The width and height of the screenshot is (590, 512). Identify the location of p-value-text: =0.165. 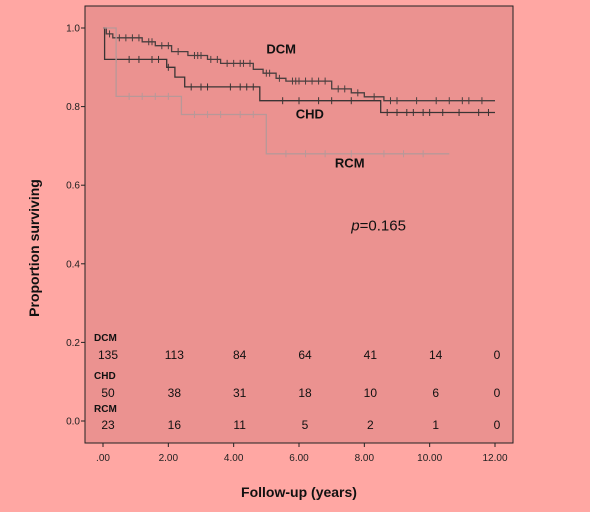
(383, 225).